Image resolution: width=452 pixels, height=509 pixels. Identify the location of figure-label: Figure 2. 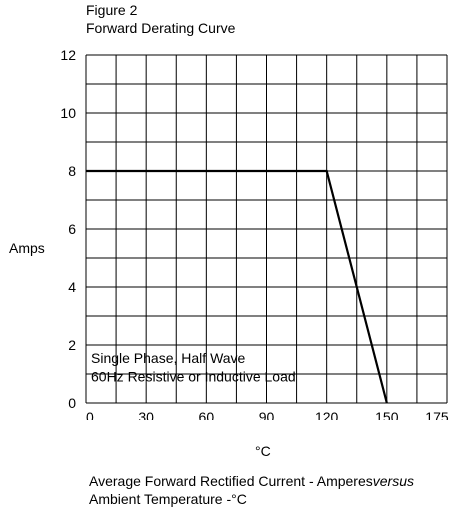
(112, 10).